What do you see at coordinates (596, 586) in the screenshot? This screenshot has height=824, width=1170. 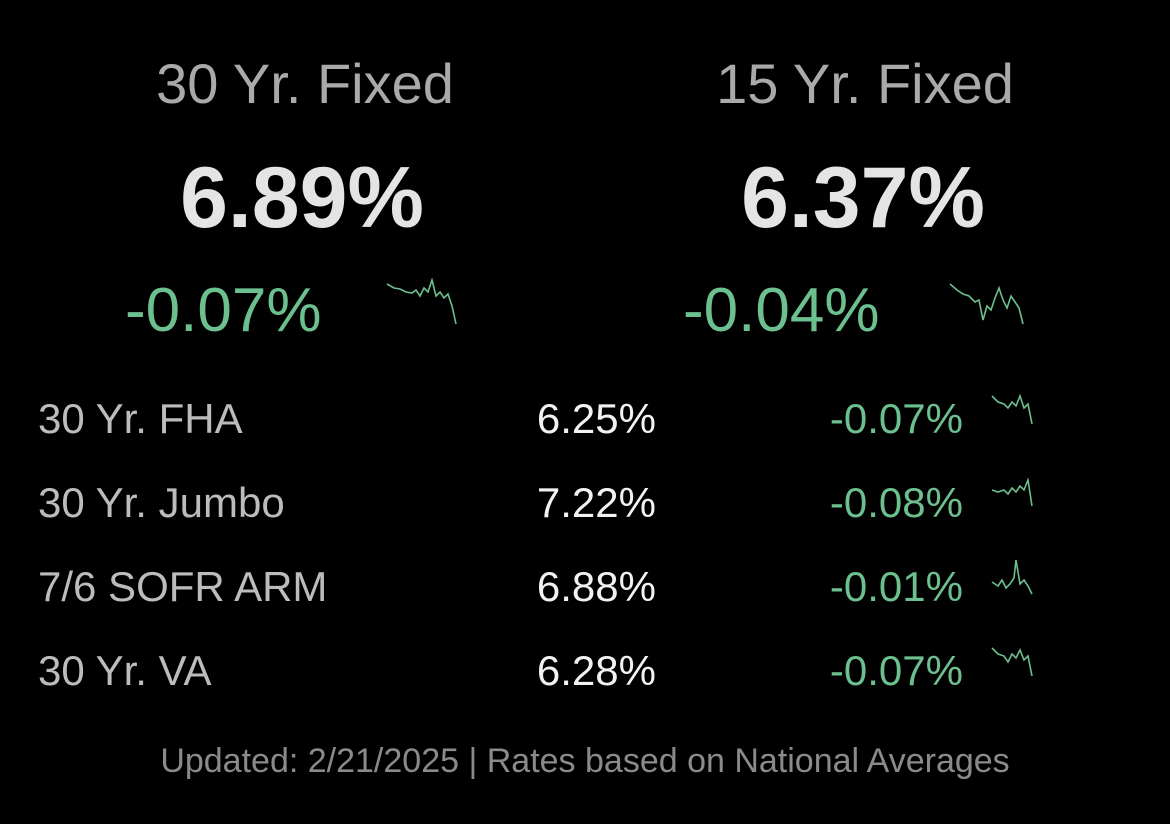 I see `row-rate: 6.88%` at bounding box center [596, 586].